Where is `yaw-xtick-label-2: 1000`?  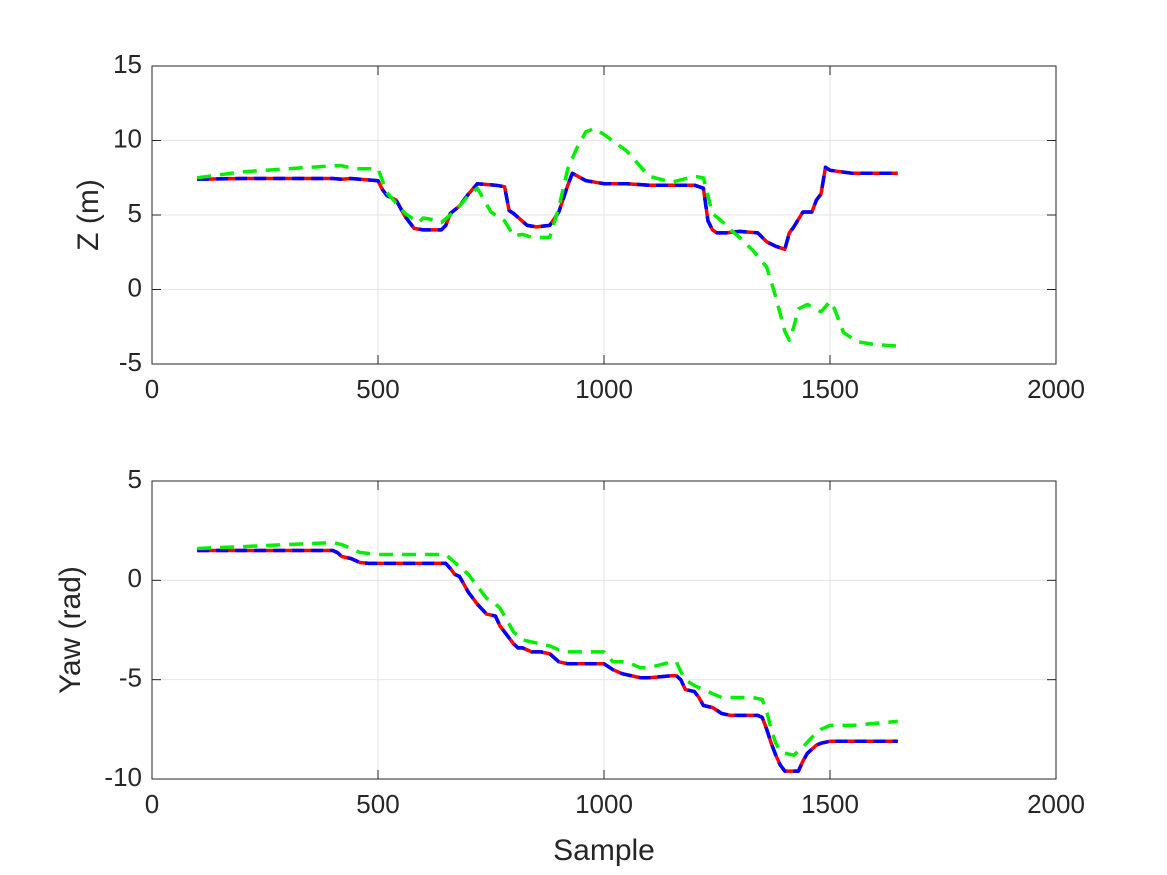 yaw-xtick-label-2: 1000 is located at coordinates (604, 804).